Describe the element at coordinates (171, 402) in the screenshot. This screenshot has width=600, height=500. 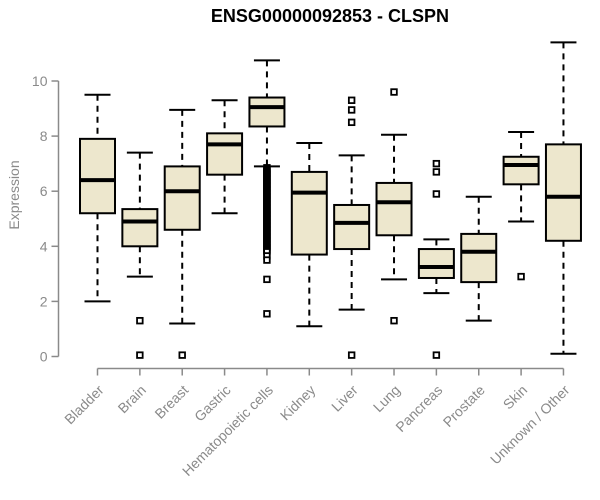
I see `x-tick-label: Breast` at that location.